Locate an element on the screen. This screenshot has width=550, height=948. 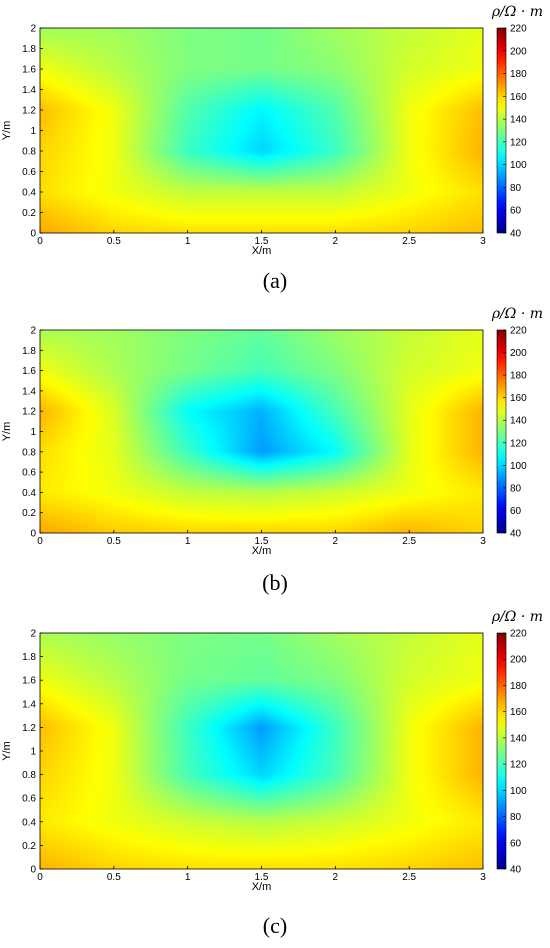
caption-a: (a) is located at coordinates (275, 280).